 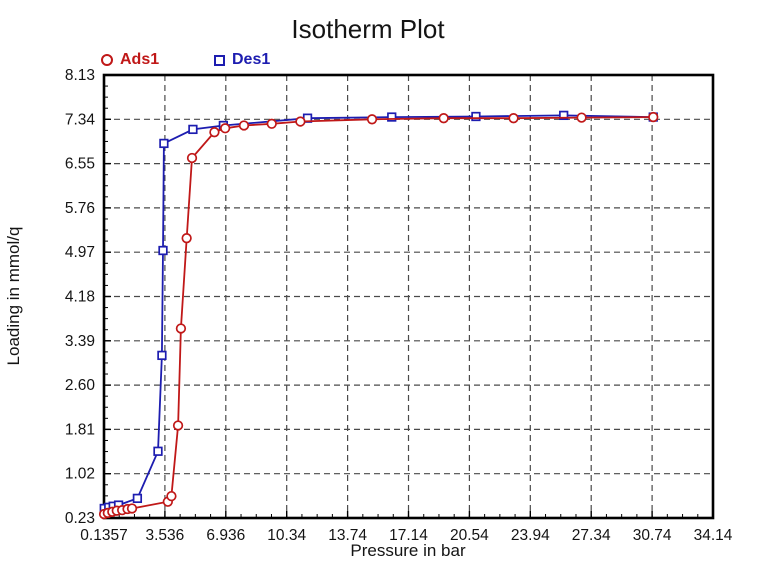 What do you see at coordinates (80, 385) in the screenshot?
I see `y-tick-label: 2.60` at bounding box center [80, 385].